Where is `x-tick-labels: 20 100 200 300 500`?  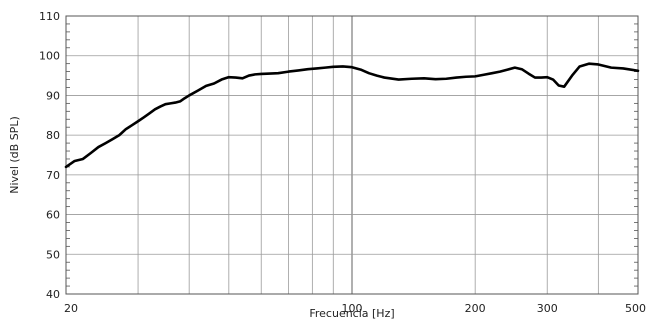 x-tick-labels: 20 100 200 300 500 is located at coordinates (355, 308).